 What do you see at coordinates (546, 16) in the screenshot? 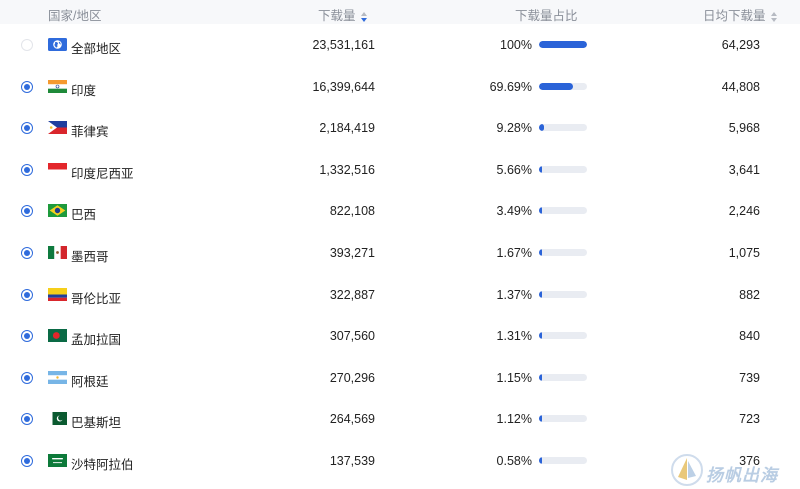
I see `header-share: 下载量占比` at bounding box center [546, 16].